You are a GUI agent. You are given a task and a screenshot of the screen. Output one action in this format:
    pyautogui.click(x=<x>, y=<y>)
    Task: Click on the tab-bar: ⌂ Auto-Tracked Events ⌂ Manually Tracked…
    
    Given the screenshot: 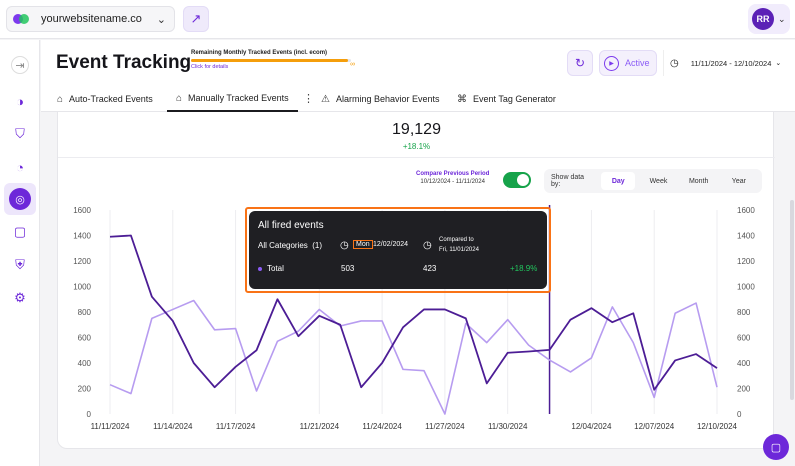 What is the action you would take?
    pyautogui.click(x=418, y=99)
    